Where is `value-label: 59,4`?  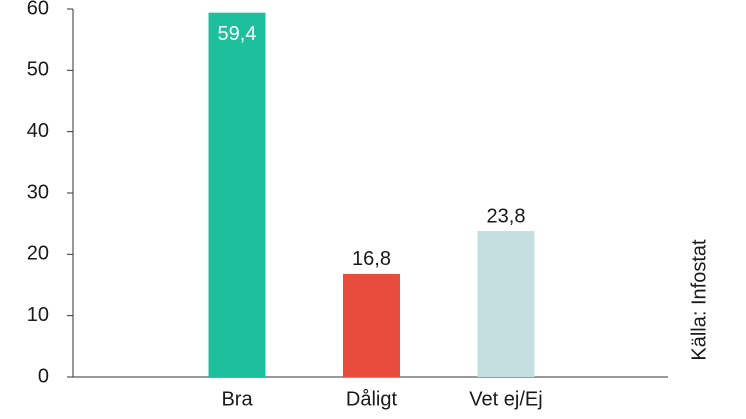 value-label: 59,4 is located at coordinates (237, 34).